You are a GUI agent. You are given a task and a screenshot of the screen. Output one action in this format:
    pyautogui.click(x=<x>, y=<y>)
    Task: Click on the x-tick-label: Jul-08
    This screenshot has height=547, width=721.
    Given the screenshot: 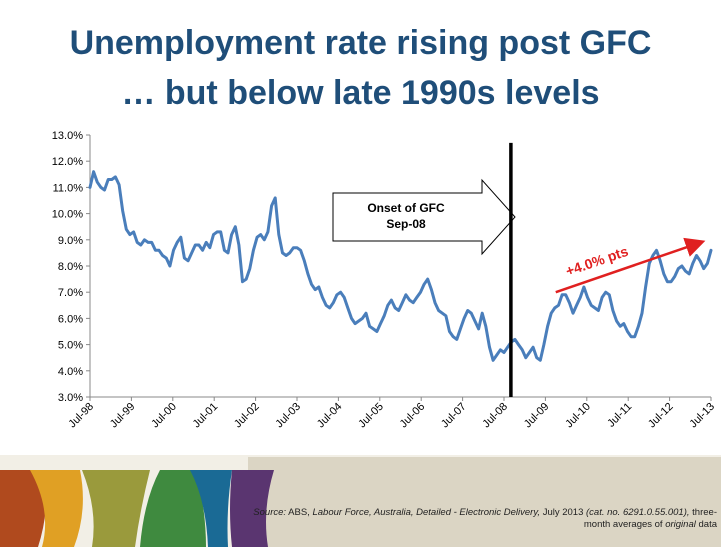 What is the action you would take?
    pyautogui.click(x=495, y=416)
    